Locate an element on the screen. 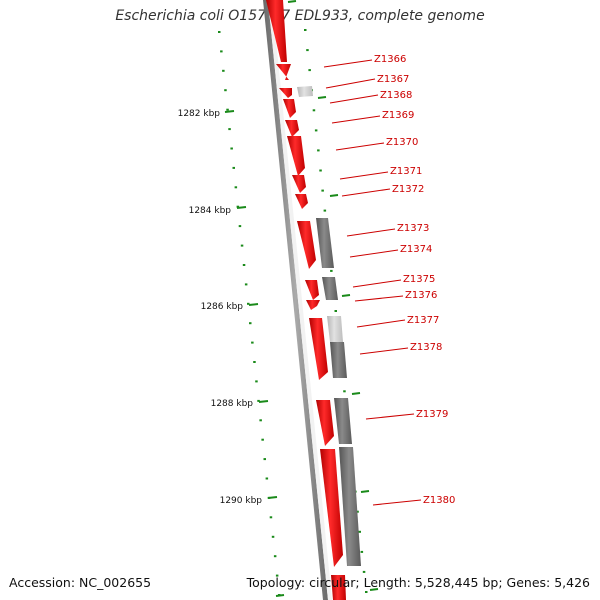 The height and width of the screenshot is (600, 600). ruler-label: 1284 kbp is located at coordinates (218, 211).